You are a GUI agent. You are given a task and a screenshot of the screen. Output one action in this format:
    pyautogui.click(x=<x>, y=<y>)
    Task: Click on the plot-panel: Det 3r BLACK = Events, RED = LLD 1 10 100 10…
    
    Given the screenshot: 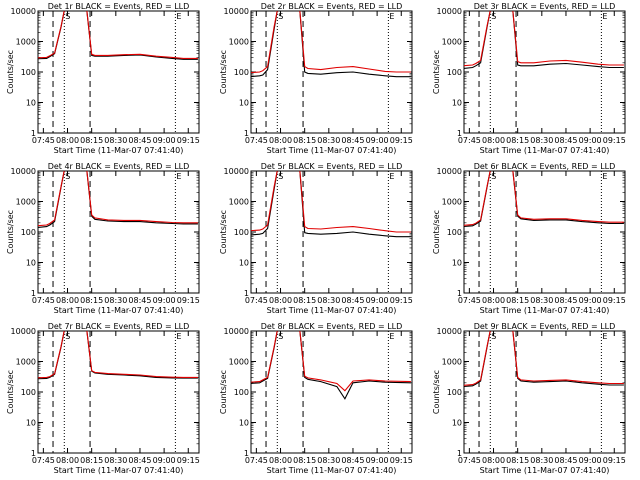 What is the action you would take?
    pyautogui.click(x=529, y=78)
    